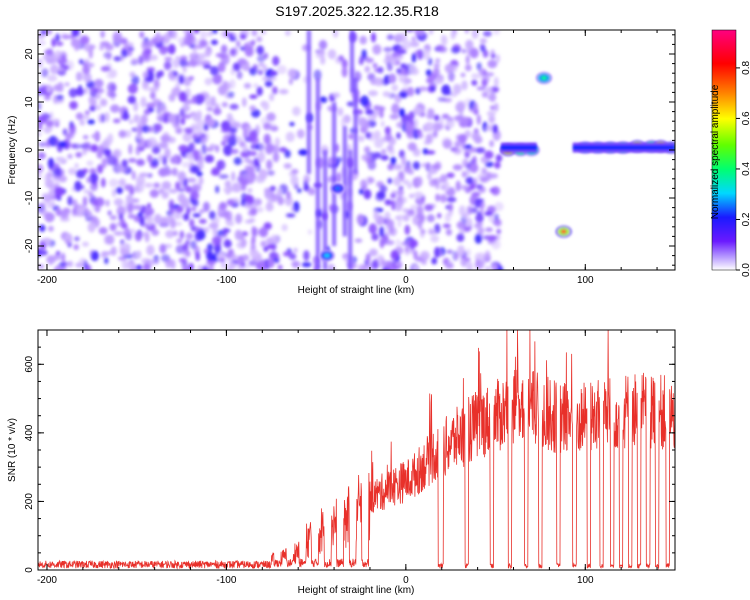 Image resolution: width=750 pixels, height=600 pixels. I want to click on y-tick-label: 0, so click(29, 150).